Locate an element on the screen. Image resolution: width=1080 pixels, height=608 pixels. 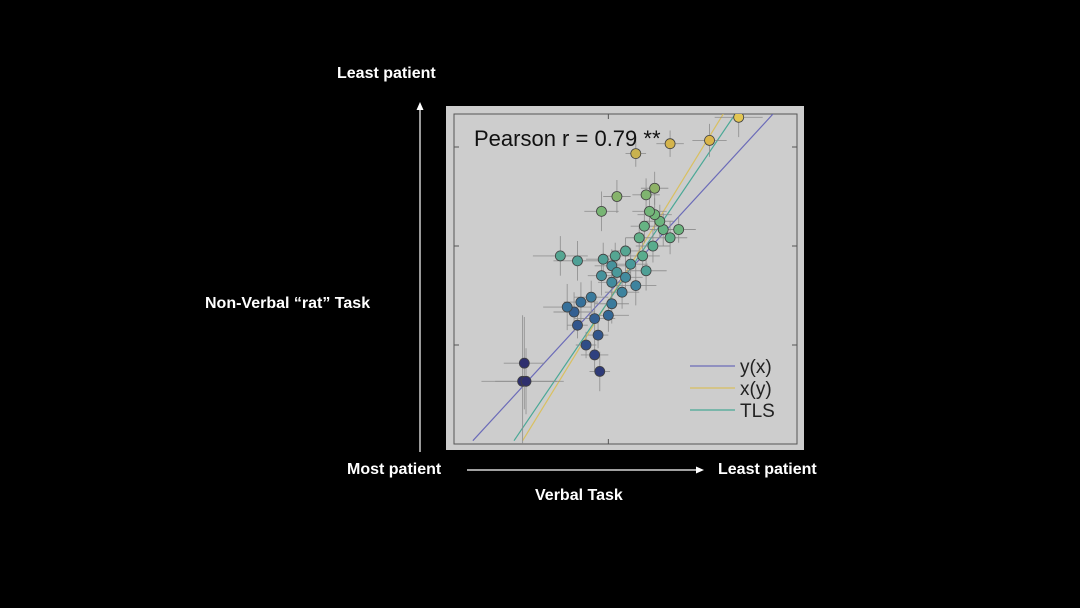
y-axis-arrow is located at coordinates (420, 277).